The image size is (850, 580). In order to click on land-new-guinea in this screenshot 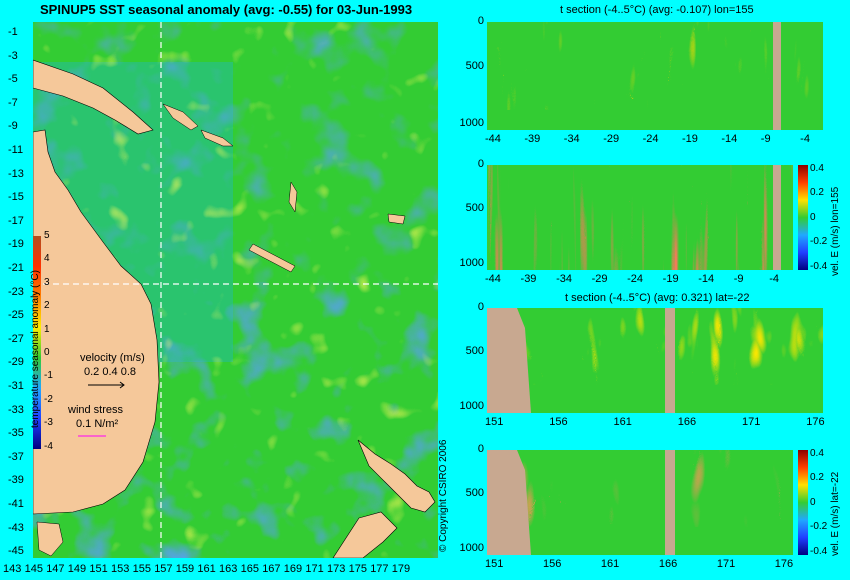, I will do `click(93, 97)`.